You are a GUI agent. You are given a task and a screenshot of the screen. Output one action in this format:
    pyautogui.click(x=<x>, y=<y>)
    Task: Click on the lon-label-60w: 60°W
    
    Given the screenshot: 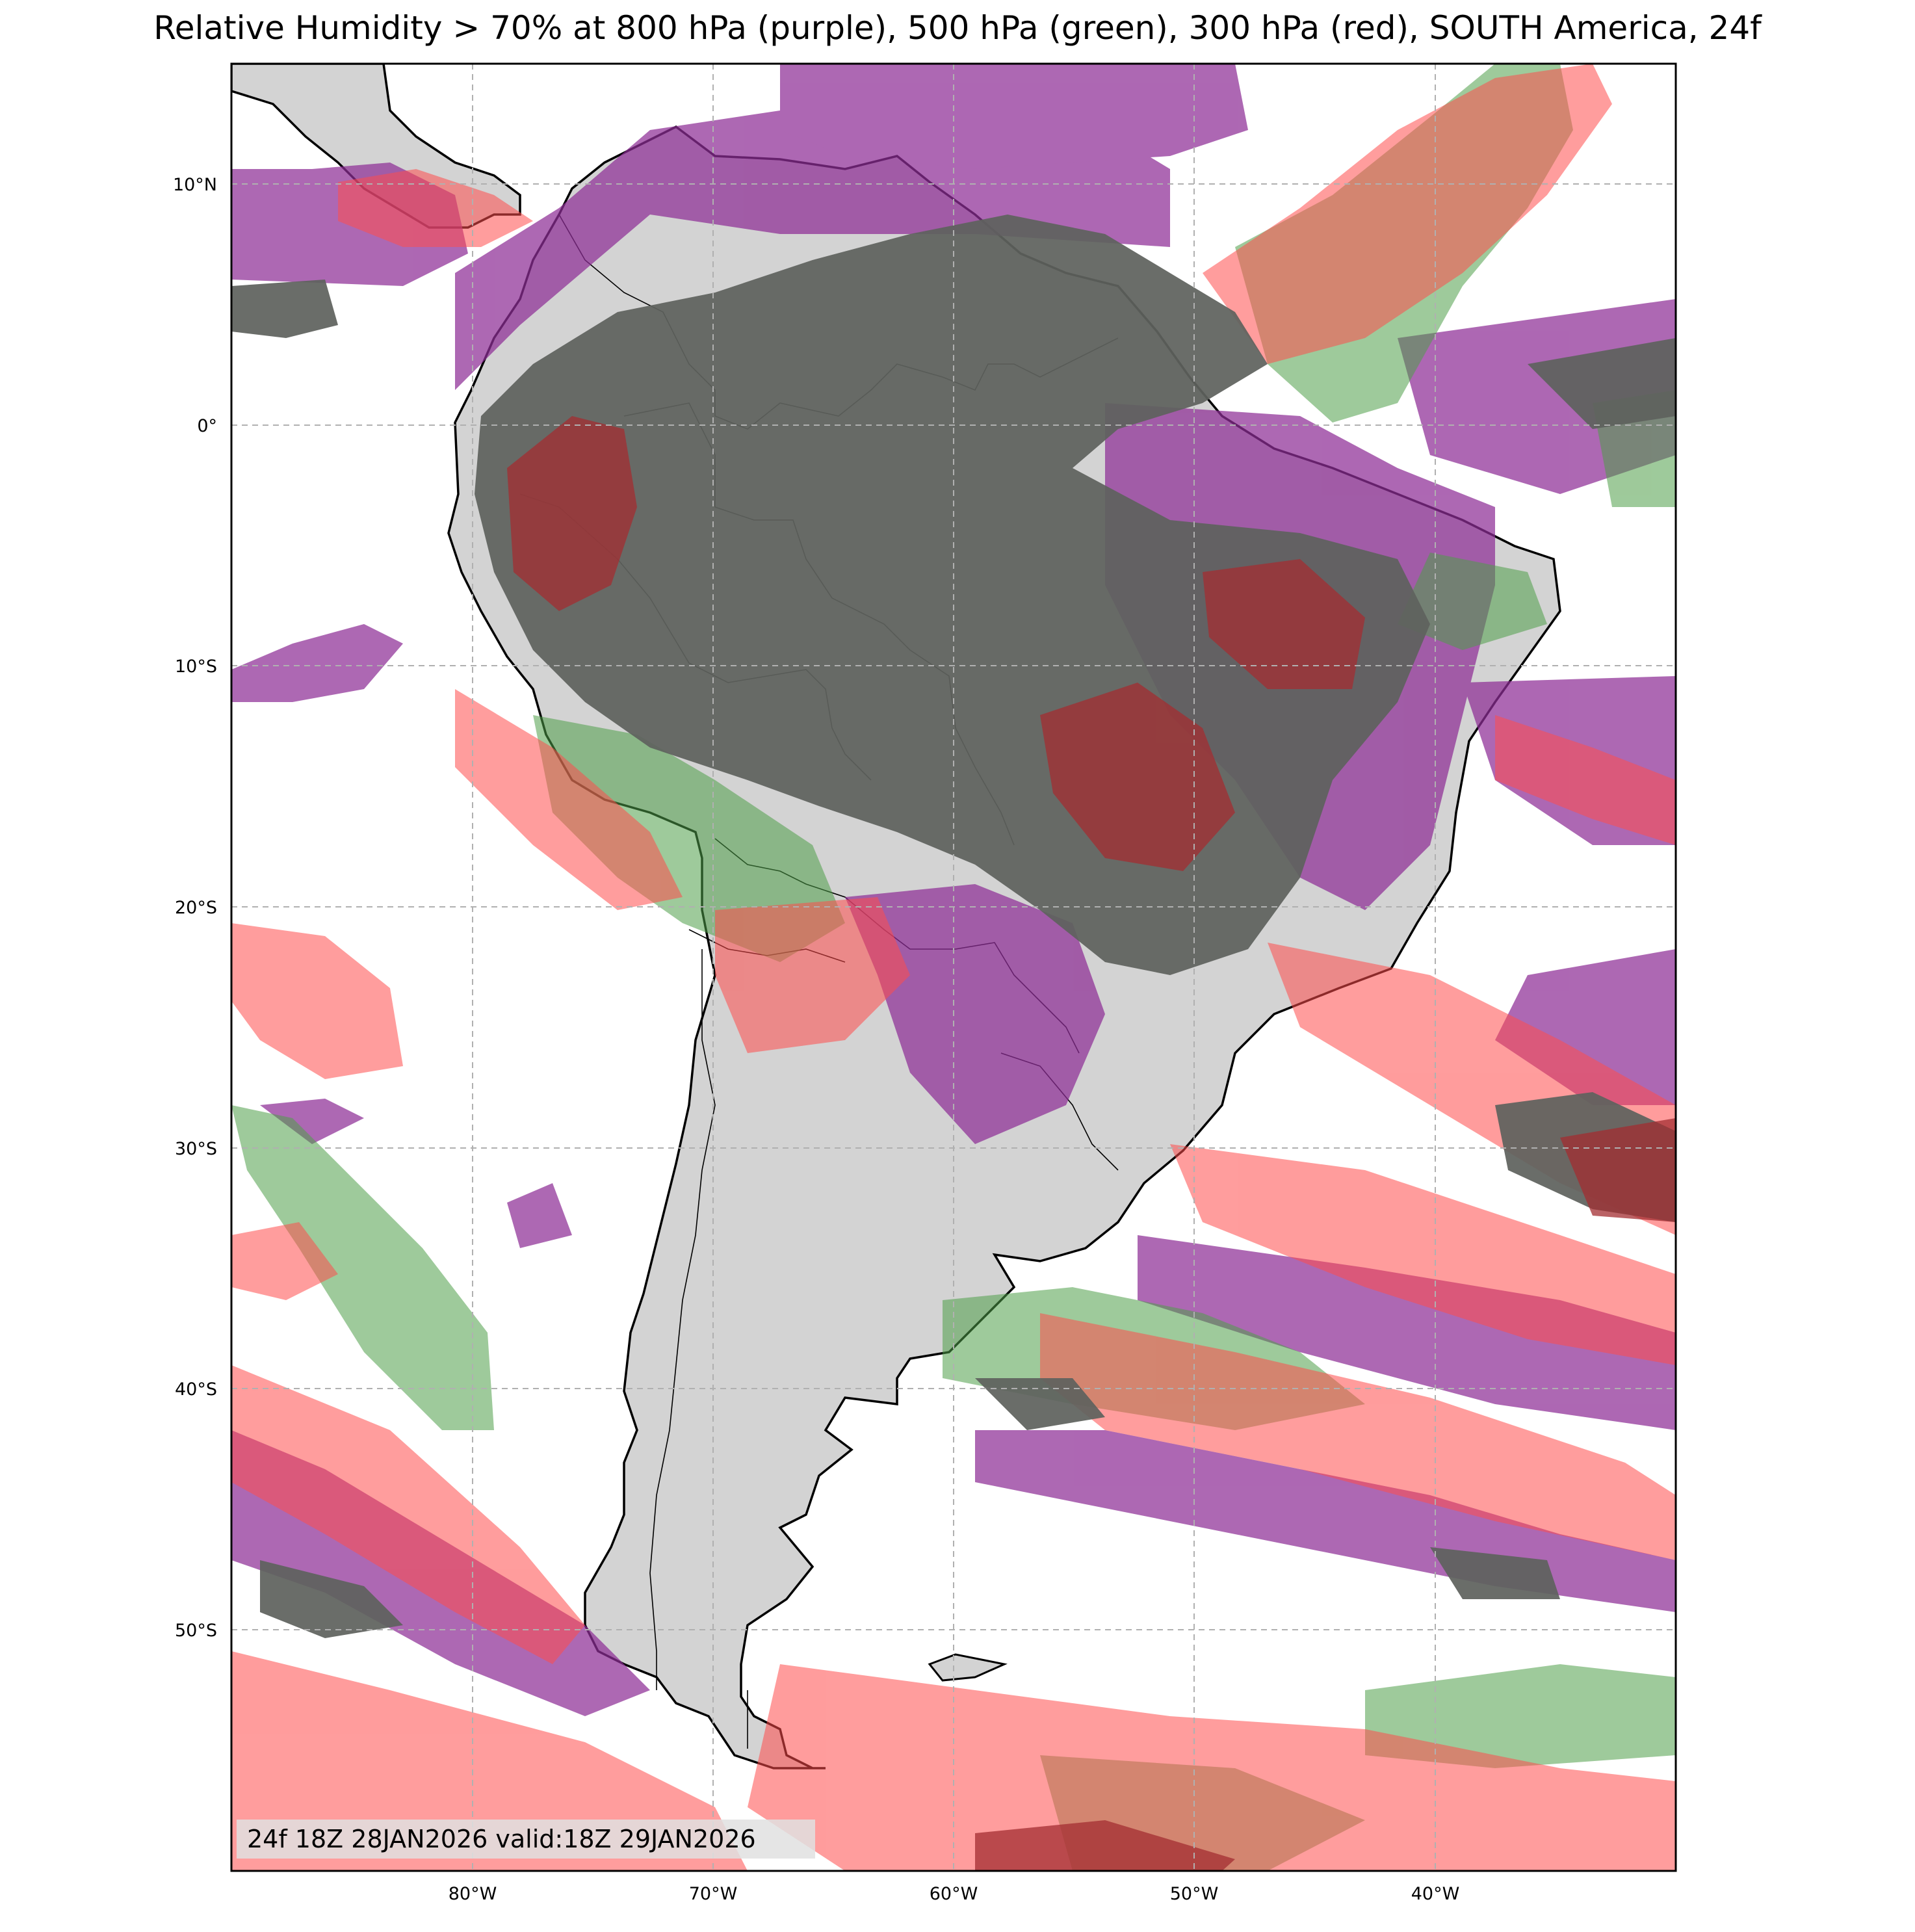 What is the action you would take?
    pyautogui.click(x=954, y=1894)
    